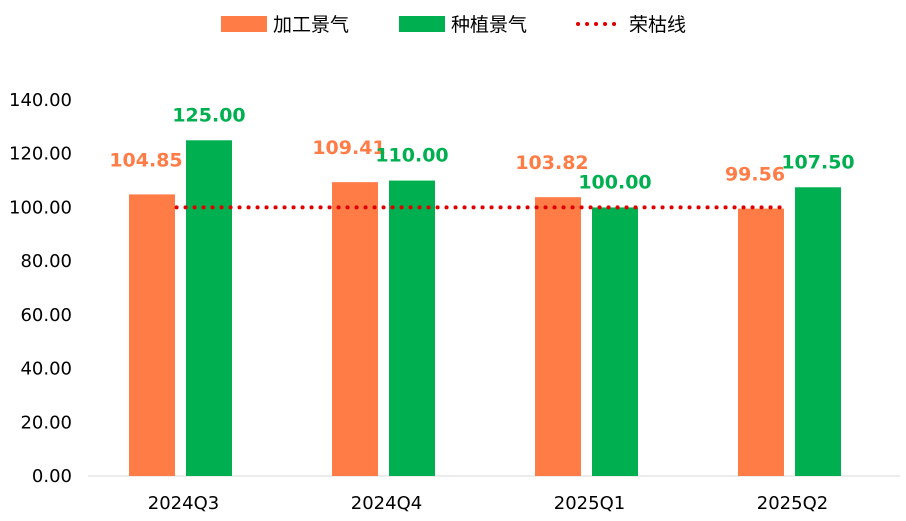 This screenshot has height=521, width=906. What do you see at coordinates (145, 160) in the screenshot?
I see `data-label: 104.85` at bounding box center [145, 160].